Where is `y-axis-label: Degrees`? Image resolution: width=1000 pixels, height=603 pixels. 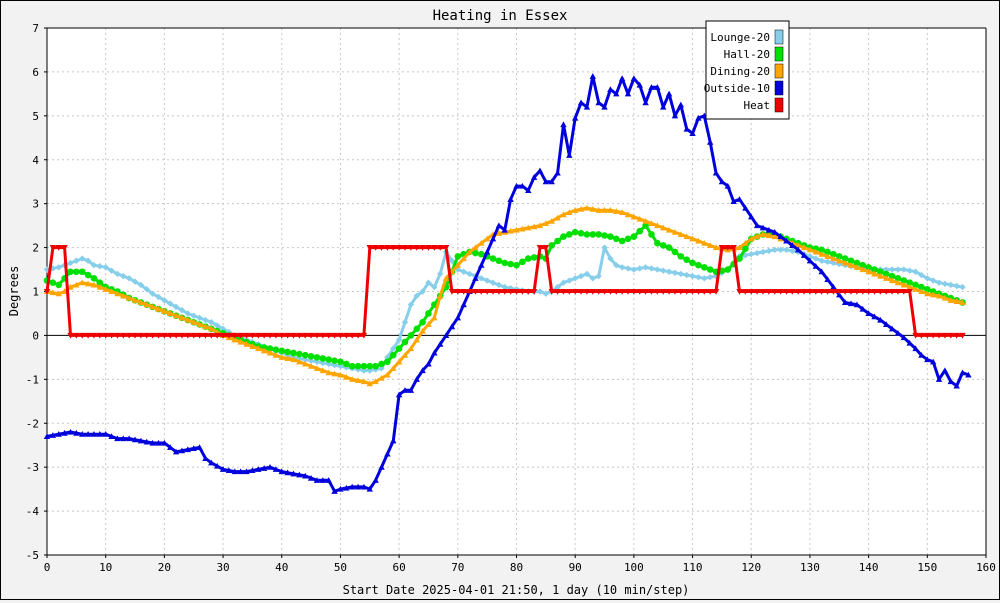 y-axis-label: Degrees is located at coordinates (14, 291).